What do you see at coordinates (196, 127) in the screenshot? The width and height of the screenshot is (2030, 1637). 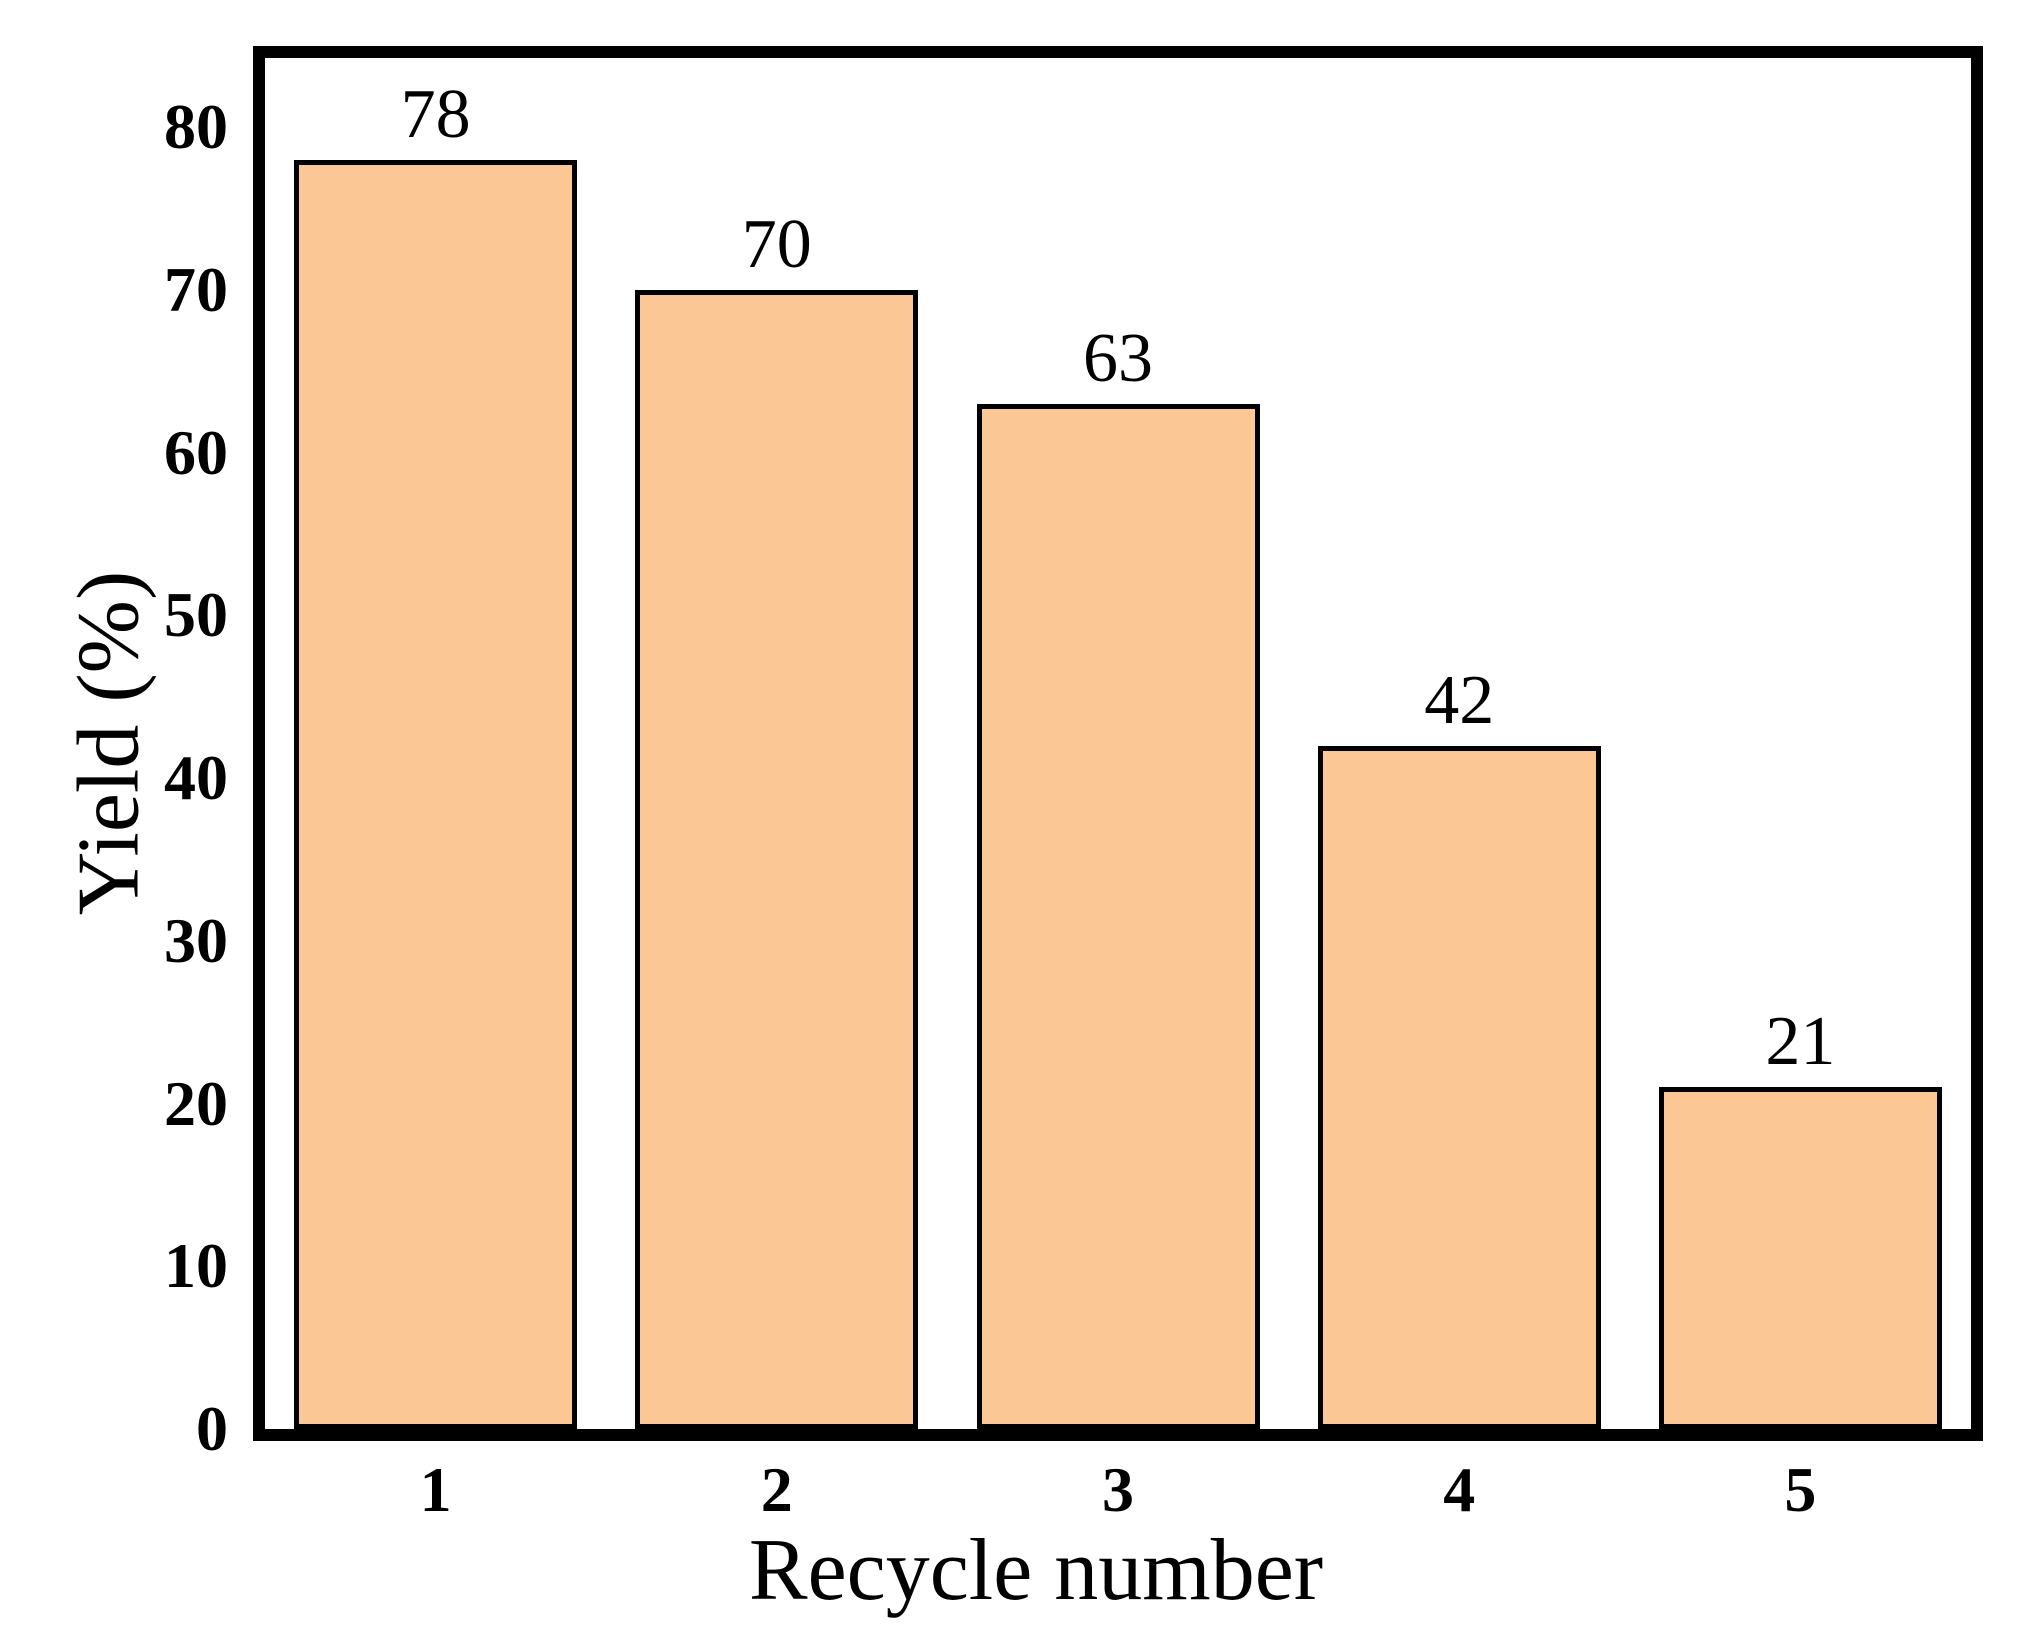 I see `y-tick-label: 80` at bounding box center [196, 127].